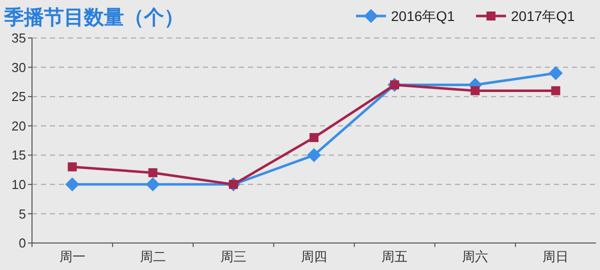 Image resolution: width=600 pixels, height=270 pixels. I want to click on x-tick-label: 周四, so click(314, 256).